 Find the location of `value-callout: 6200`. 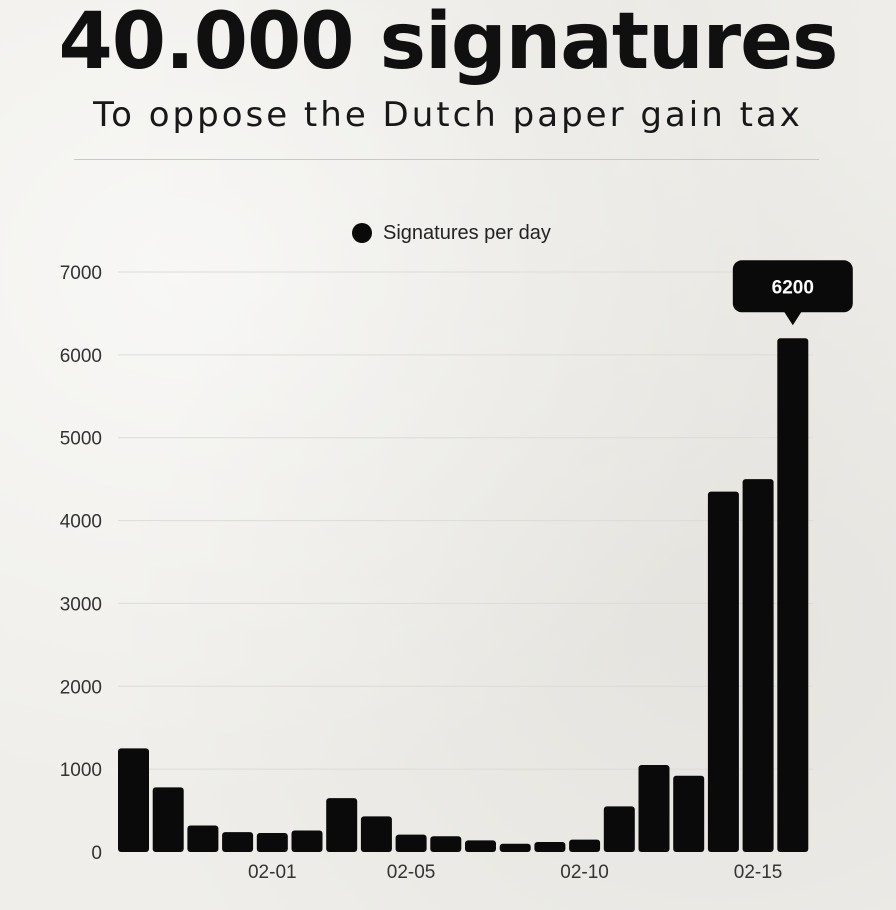

value-callout: 6200 is located at coordinates (792, 293).